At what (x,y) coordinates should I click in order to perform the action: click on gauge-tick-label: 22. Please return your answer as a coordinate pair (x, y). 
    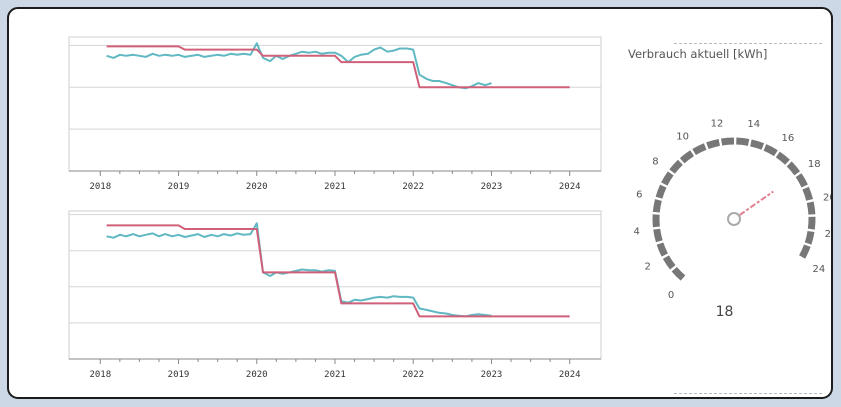
    Looking at the image, I should click on (829, 234).